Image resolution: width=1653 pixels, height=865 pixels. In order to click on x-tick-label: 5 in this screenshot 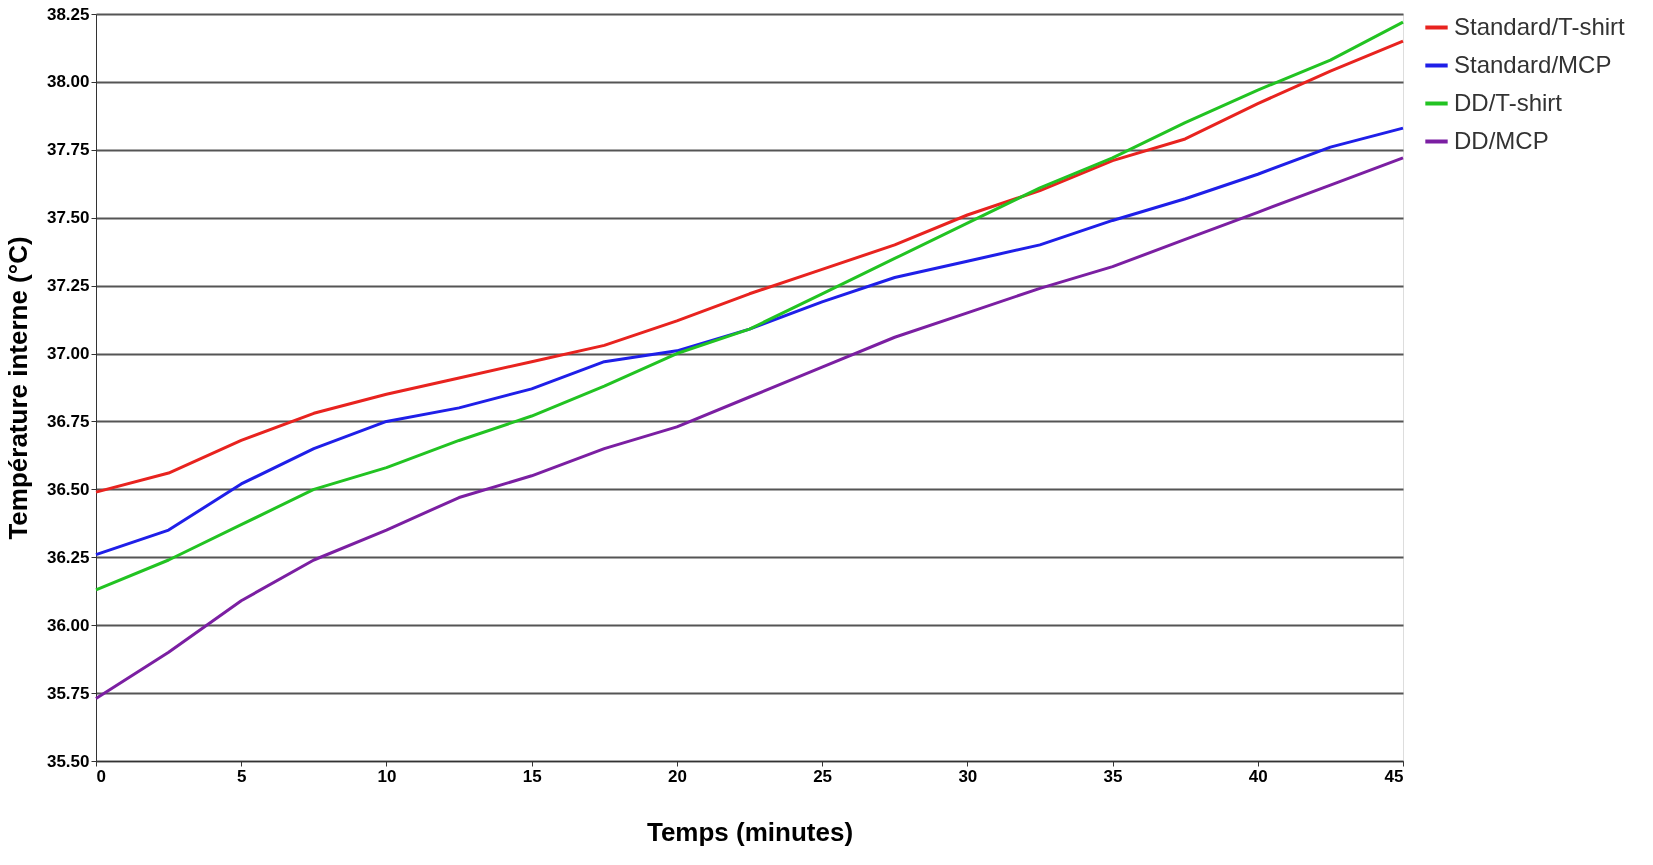, I will do `click(241, 776)`.